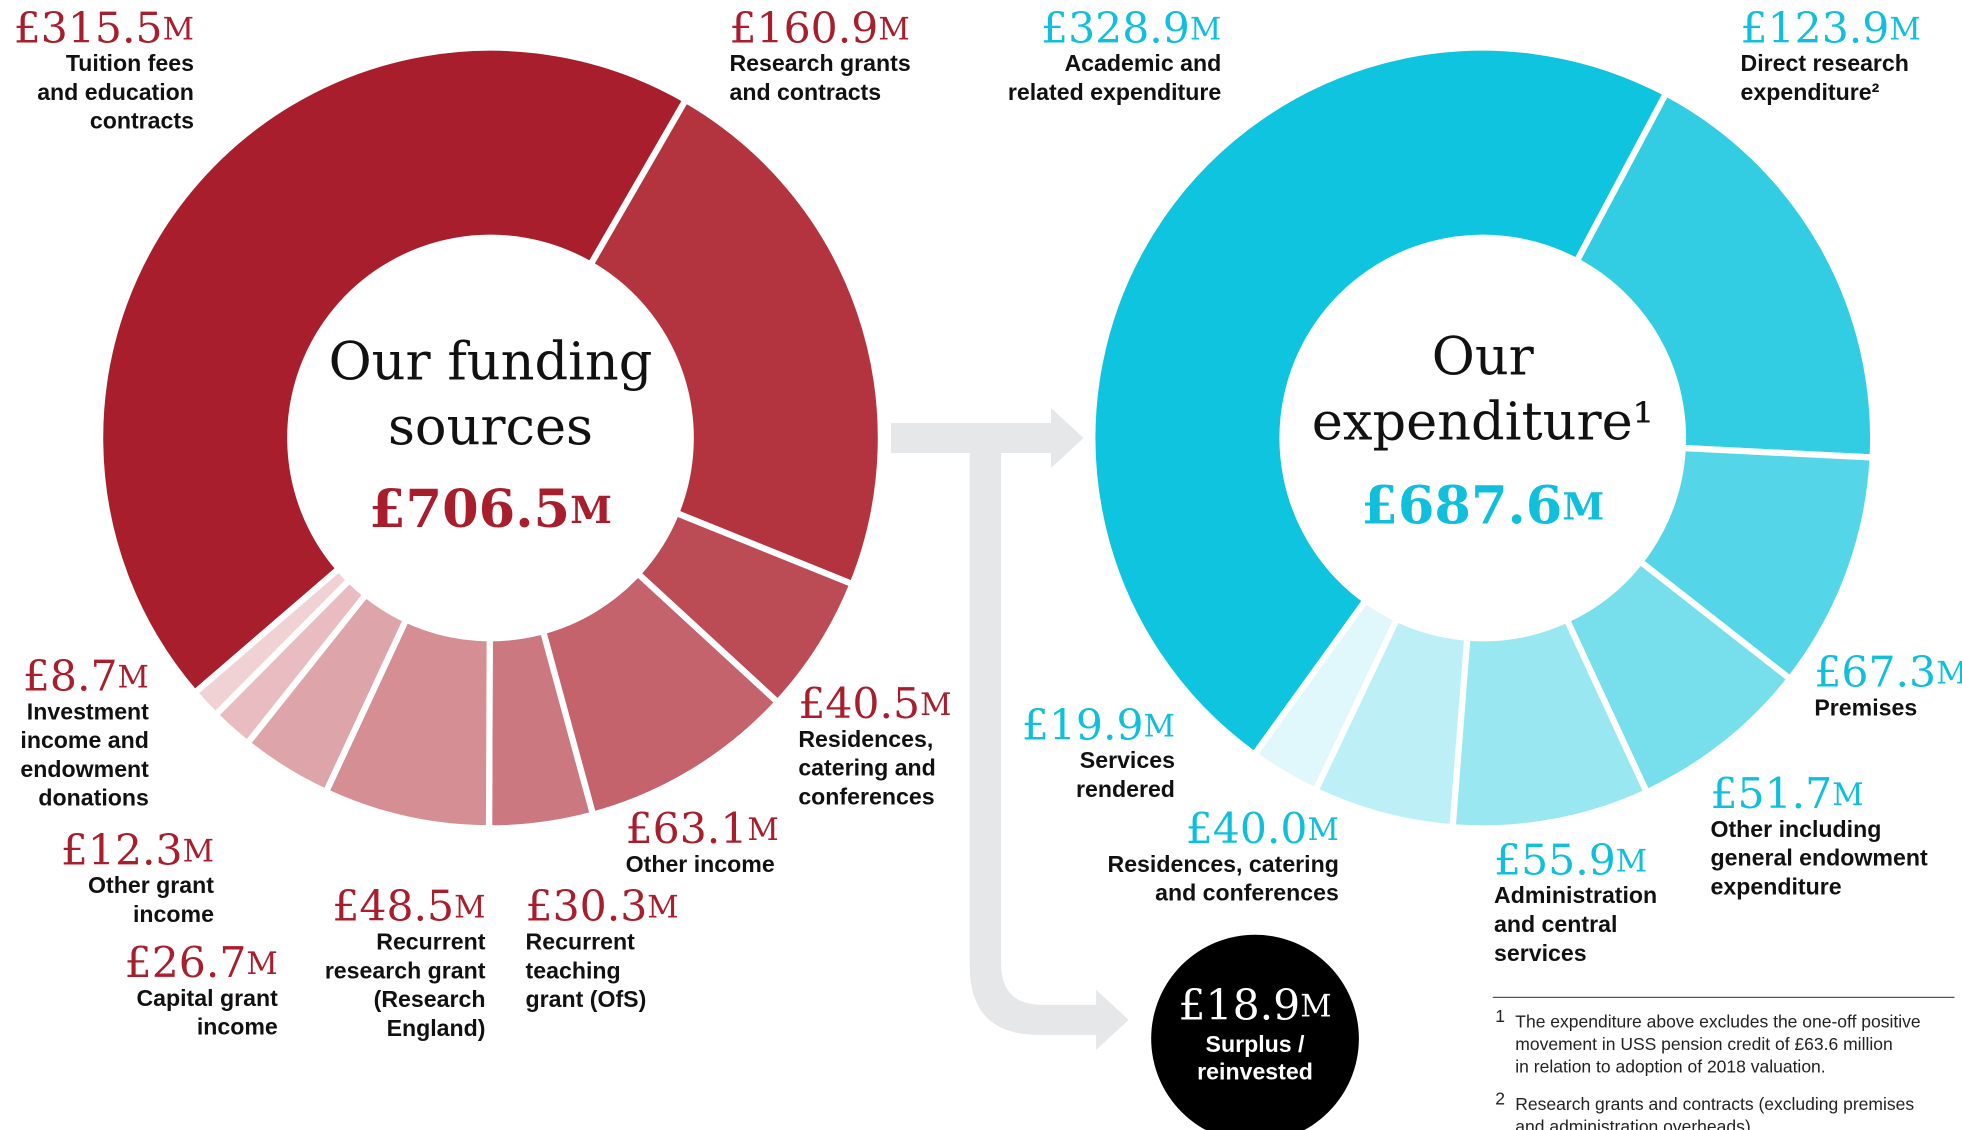  What do you see at coordinates (1575, 924) in the screenshot?
I see `category-label: Administration and central services` at bounding box center [1575, 924].